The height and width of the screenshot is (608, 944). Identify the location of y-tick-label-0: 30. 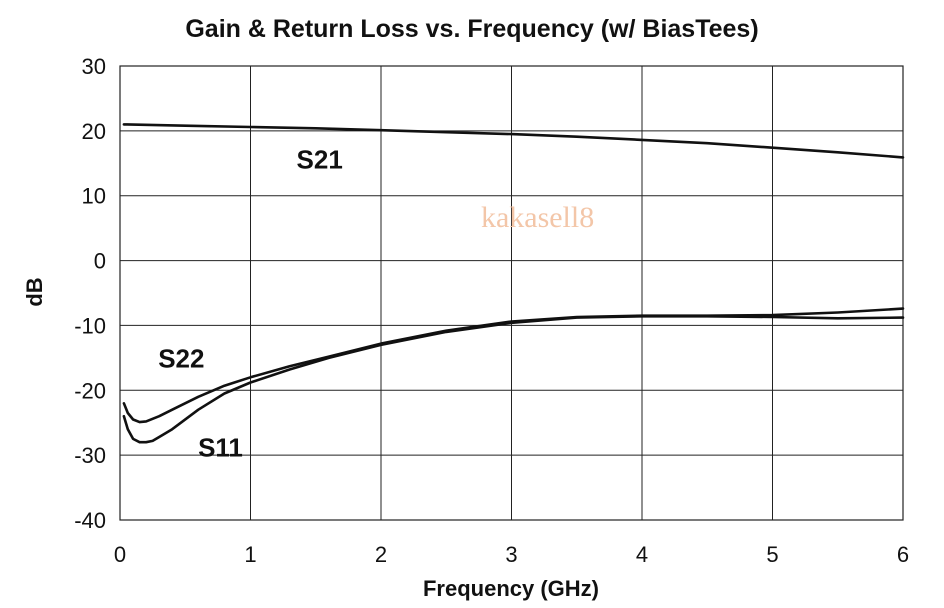
(94, 66).